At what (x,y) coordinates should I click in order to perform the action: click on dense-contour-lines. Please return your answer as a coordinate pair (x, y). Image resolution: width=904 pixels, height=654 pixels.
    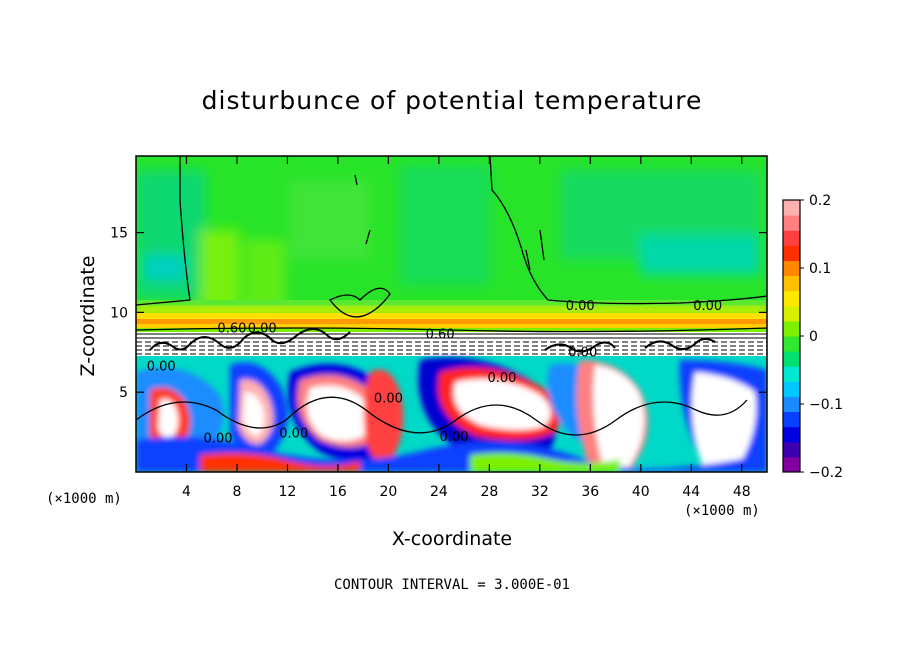
    Looking at the image, I should click on (451, 341).